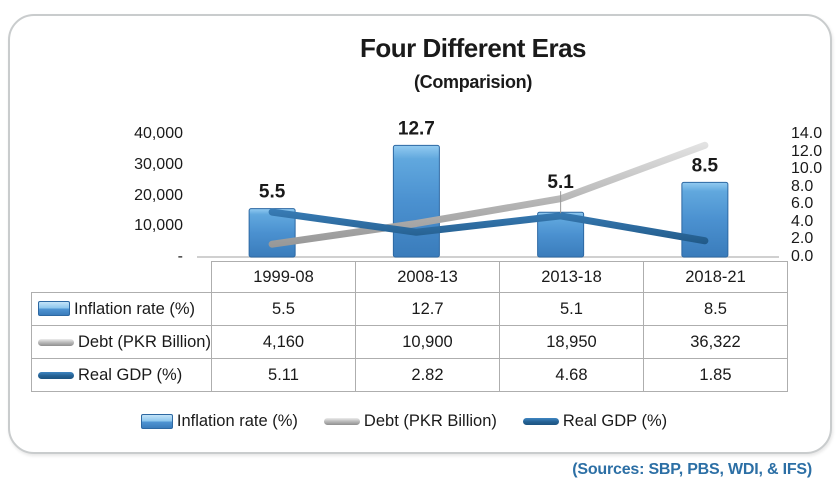 Image resolution: width=840 pixels, height=500 pixels. Describe the element at coordinates (807, 151) in the screenshot. I see `right-axis-tick: 12.0` at that location.